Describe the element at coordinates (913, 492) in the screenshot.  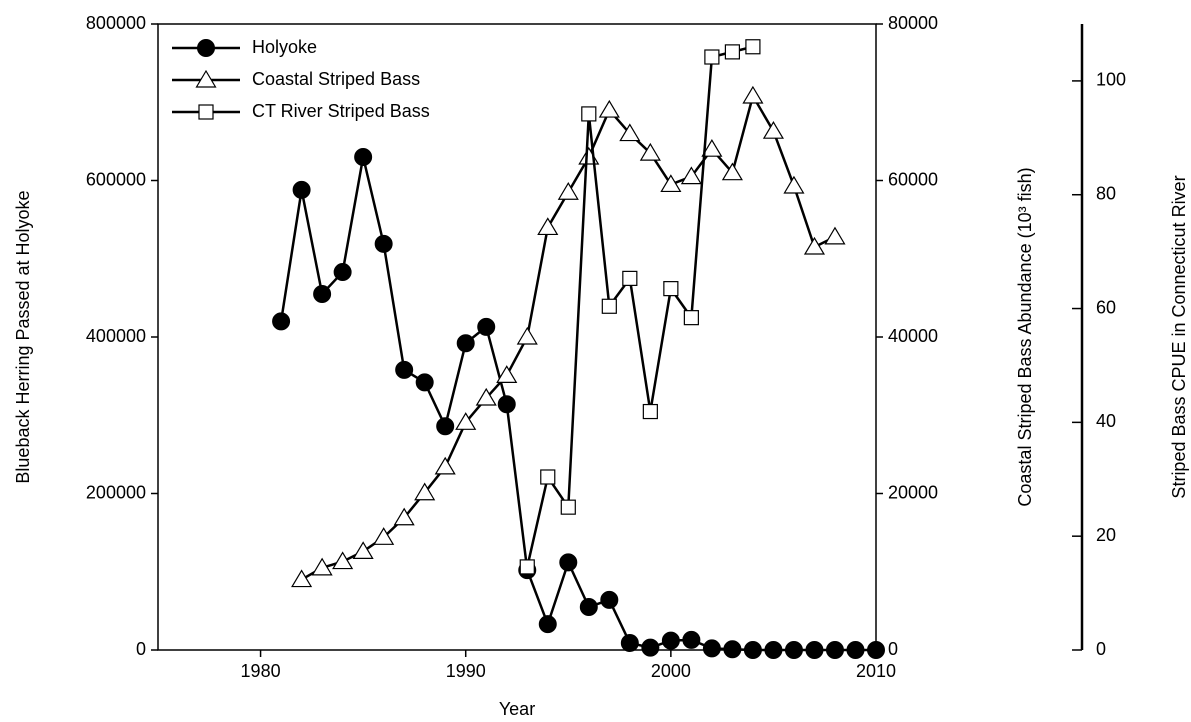
I see `y2-tick-label: 20000` at that location.